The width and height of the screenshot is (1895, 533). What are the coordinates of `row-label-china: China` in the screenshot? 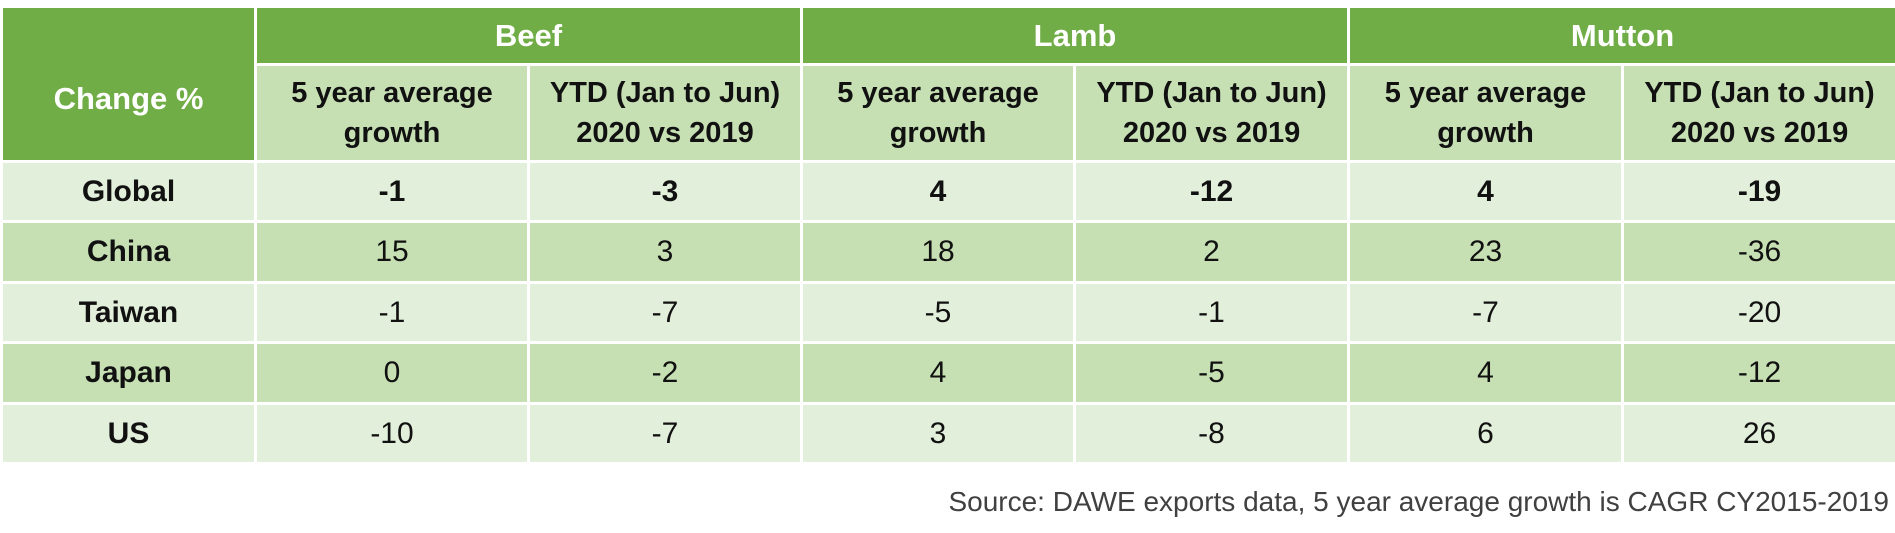 It's located at (128, 252).